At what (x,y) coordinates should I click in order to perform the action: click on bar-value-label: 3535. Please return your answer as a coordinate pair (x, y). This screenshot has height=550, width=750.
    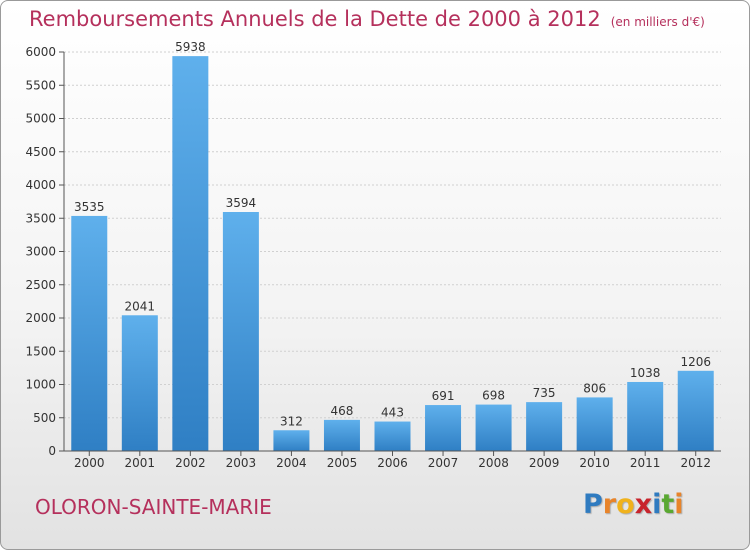
    Looking at the image, I should click on (89, 207).